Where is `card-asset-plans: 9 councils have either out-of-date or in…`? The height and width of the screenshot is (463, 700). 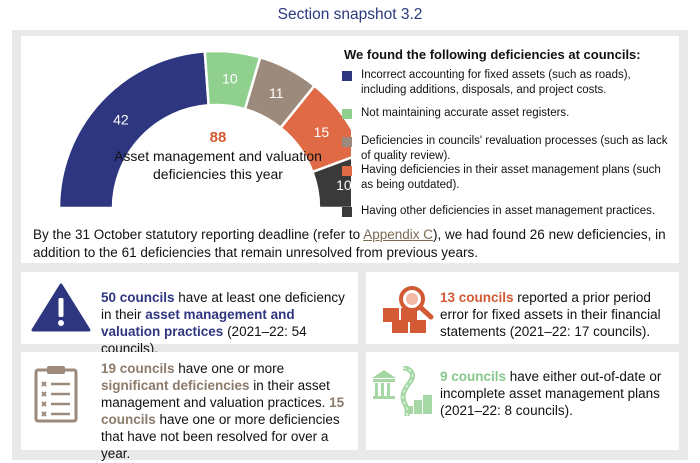 card-asset-plans: 9 councils have either out-of-date or in… is located at coordinates (522, 401).